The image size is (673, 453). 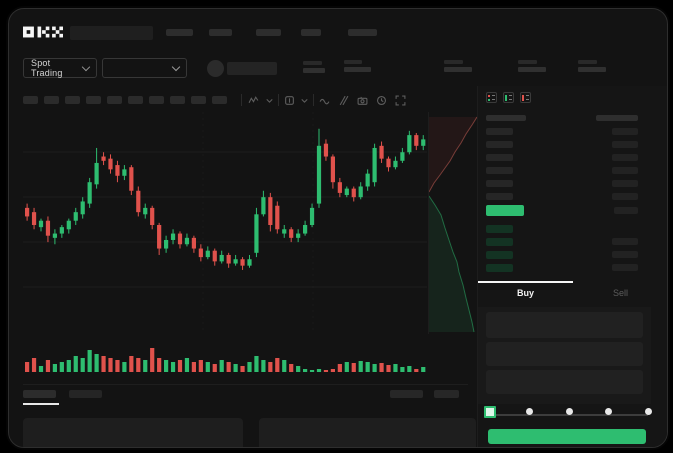 I want to click on bid-rows, so click(x=562, y=250).